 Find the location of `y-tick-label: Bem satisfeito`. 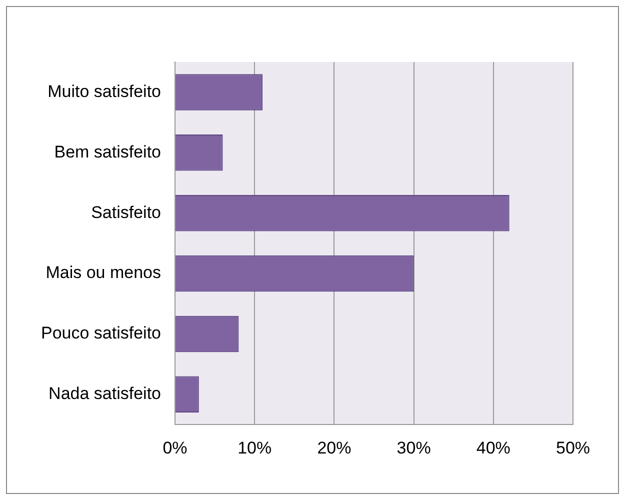

y-tick-label: Bem satisfeito is located at coordinates (108, 152).